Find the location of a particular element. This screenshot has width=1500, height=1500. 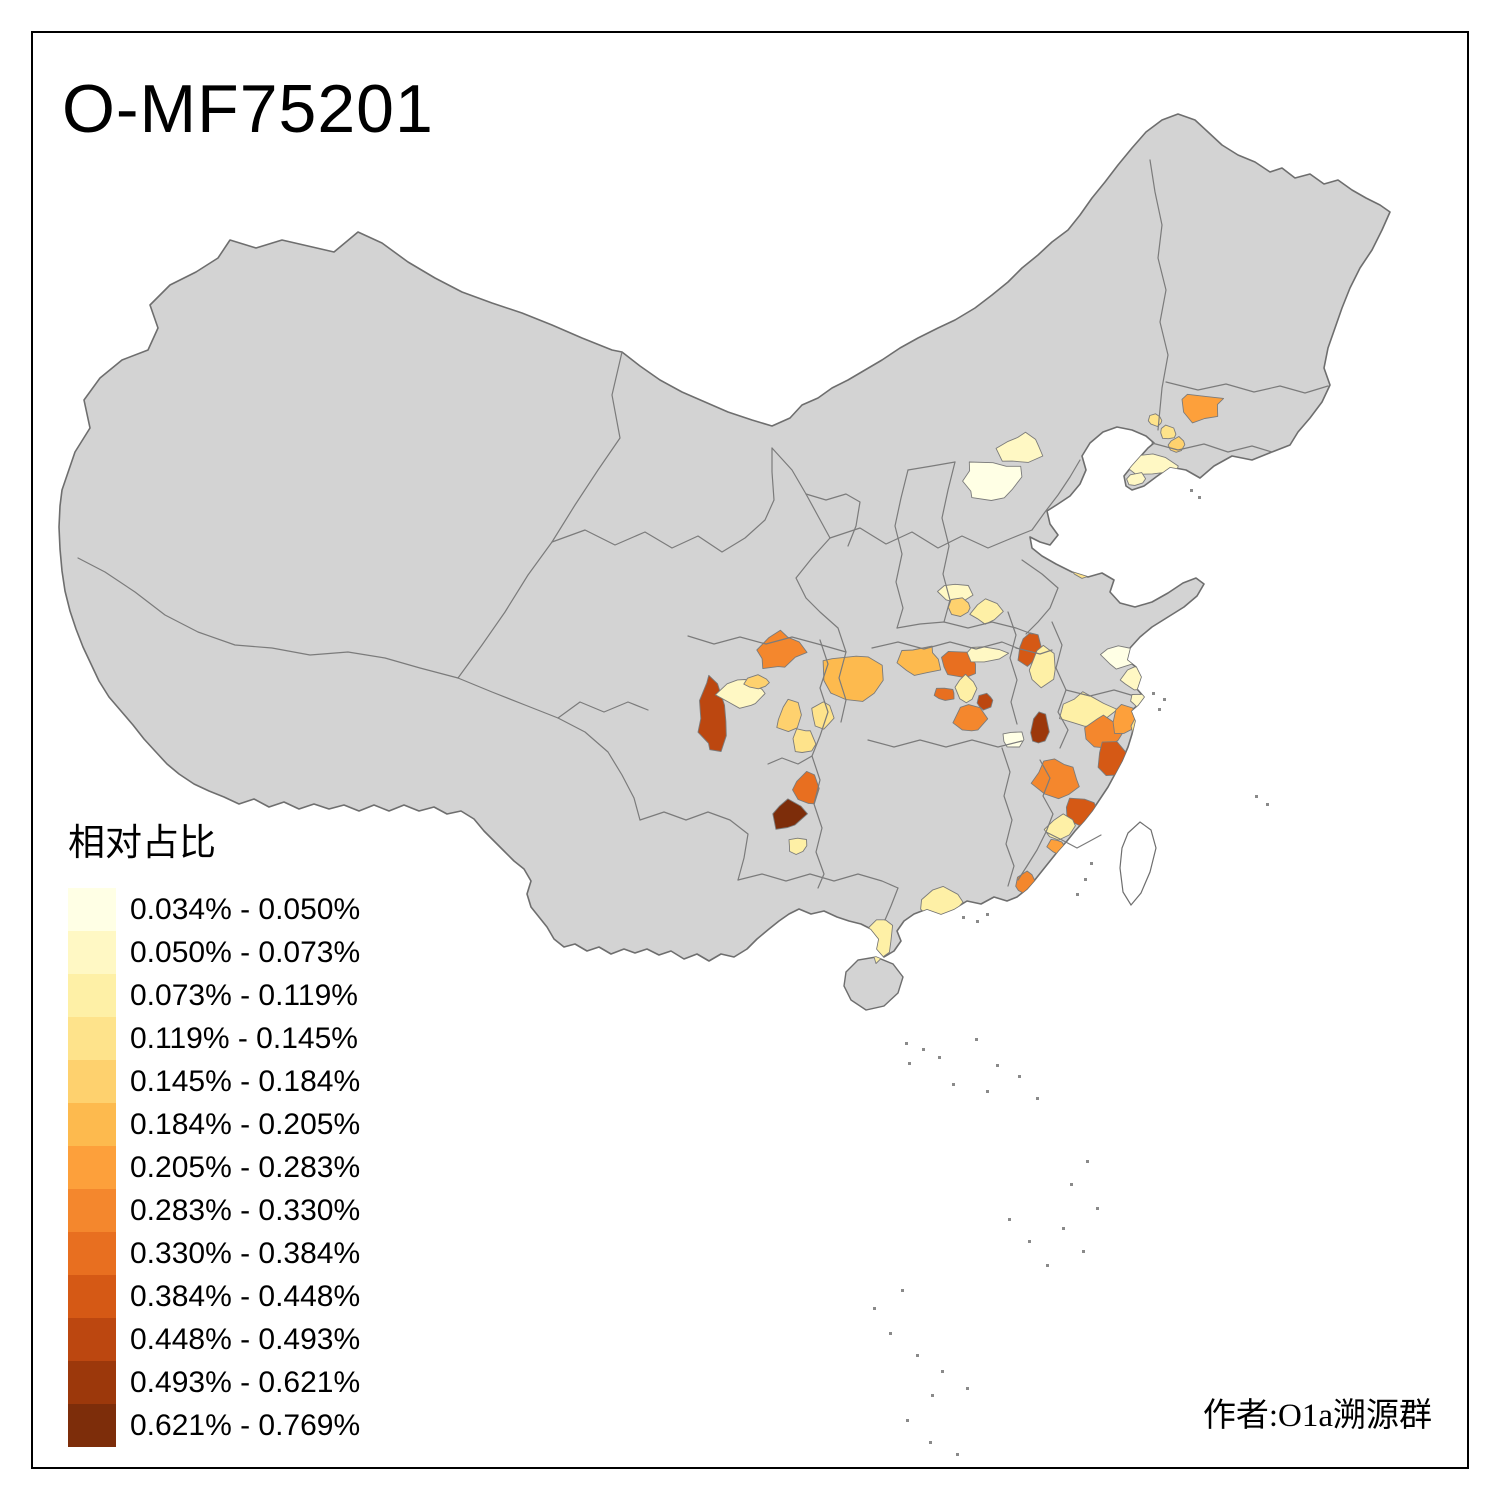

legend-item: 0.330% - 0.384% is located at coordinates (214, 1253).